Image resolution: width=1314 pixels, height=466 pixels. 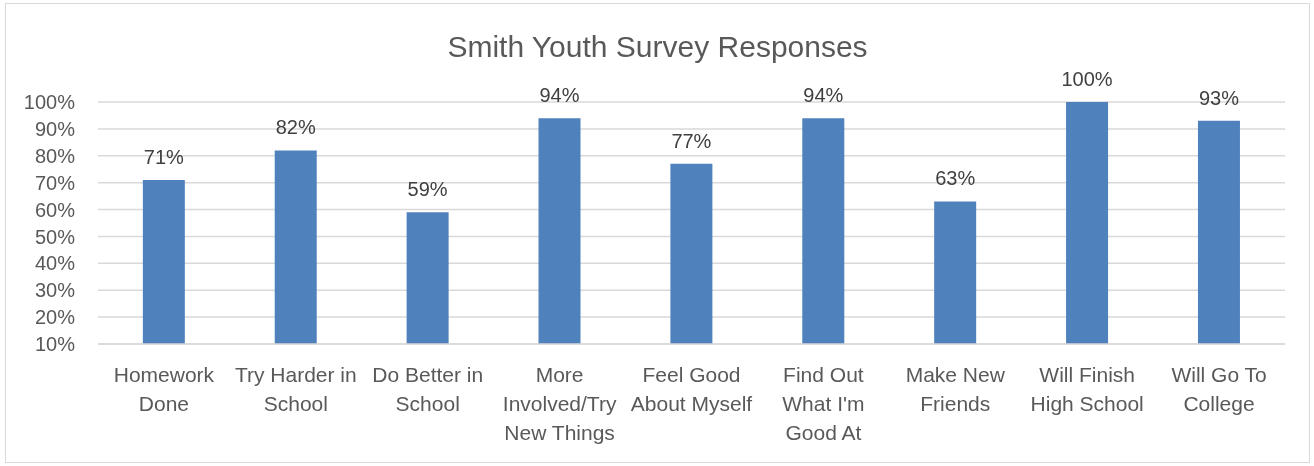 I want to click on y-tick-label: 50%, so click(x=55, y=236).